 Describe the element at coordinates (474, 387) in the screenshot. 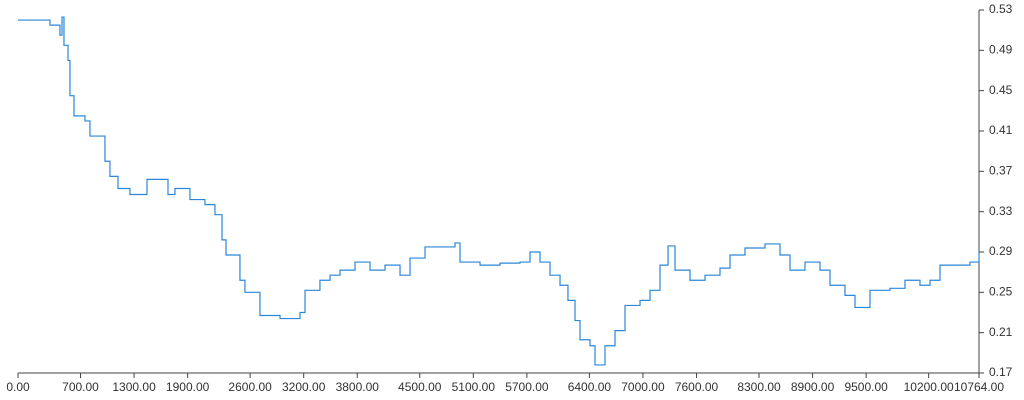

I see `x-tick-label: 5100.00` at that location.